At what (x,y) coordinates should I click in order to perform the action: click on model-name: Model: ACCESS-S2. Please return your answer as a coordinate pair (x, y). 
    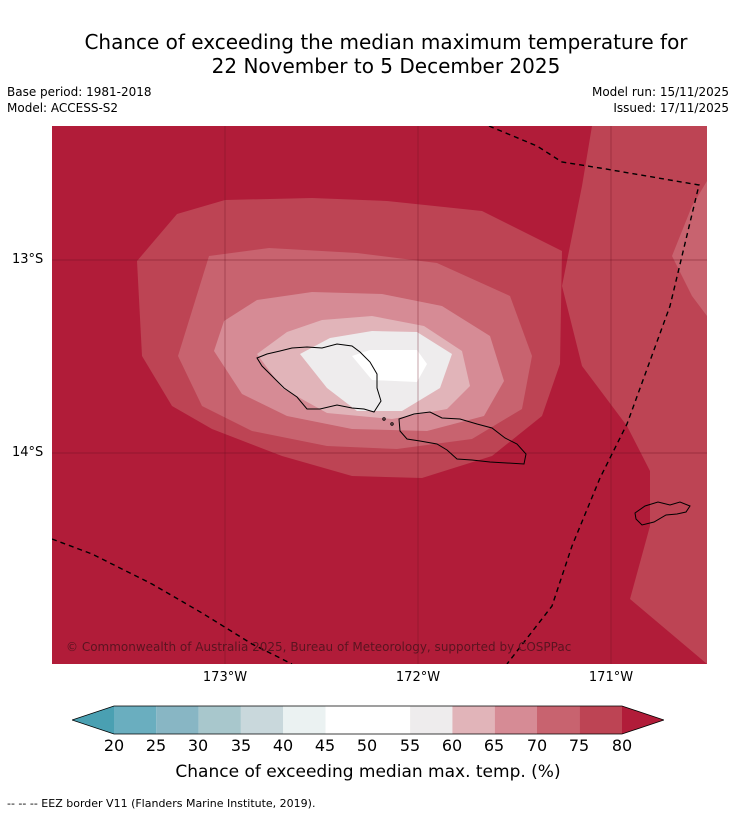
    Looking at the image, I should click on (63, 108).